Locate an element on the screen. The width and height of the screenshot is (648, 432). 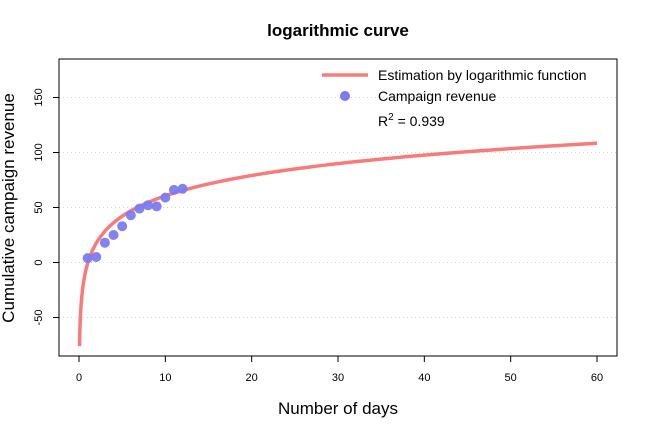
x-axis: 0 10 20 30 40 50 60 is located at coordinates (339, 369).